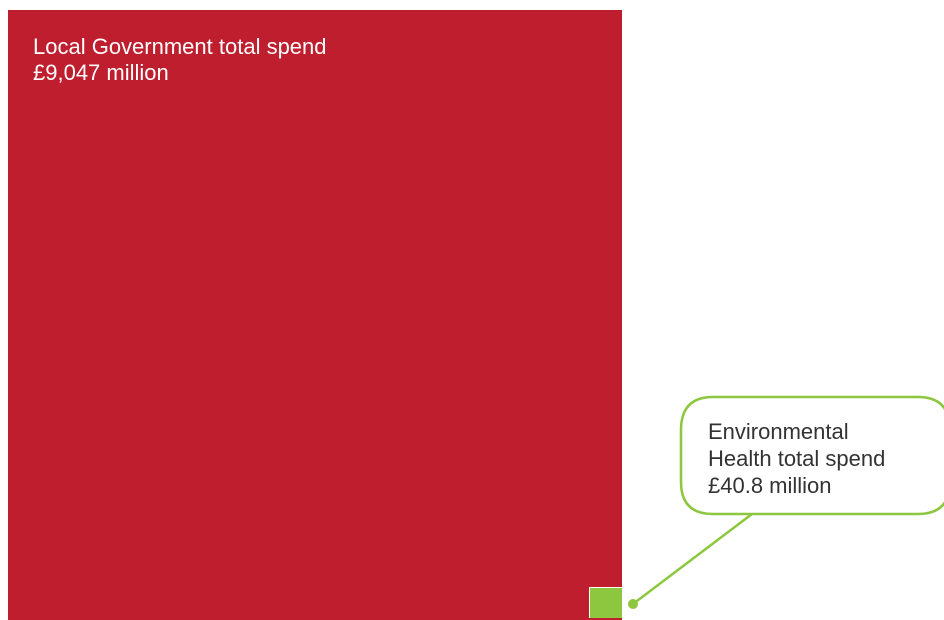  What do you see at coordinates (692, 559) in the screenshot?
I see `callout-leader-line` at bounding box center [692, 559].